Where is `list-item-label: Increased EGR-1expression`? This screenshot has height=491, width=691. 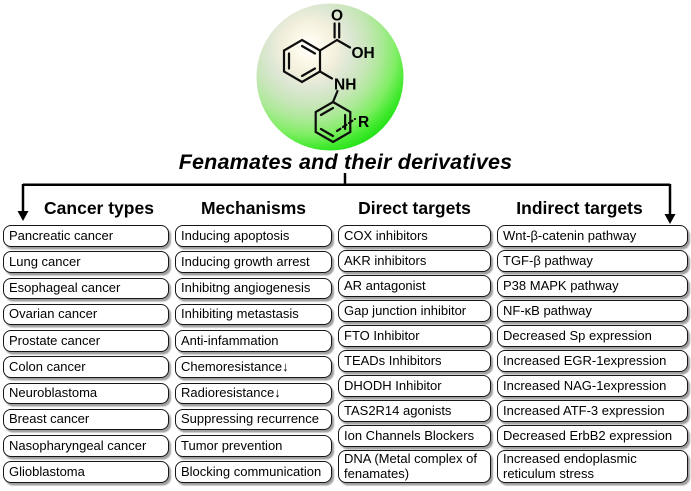 list-item-label: Increased EGR-1expression is located at coordinates (585, 360).